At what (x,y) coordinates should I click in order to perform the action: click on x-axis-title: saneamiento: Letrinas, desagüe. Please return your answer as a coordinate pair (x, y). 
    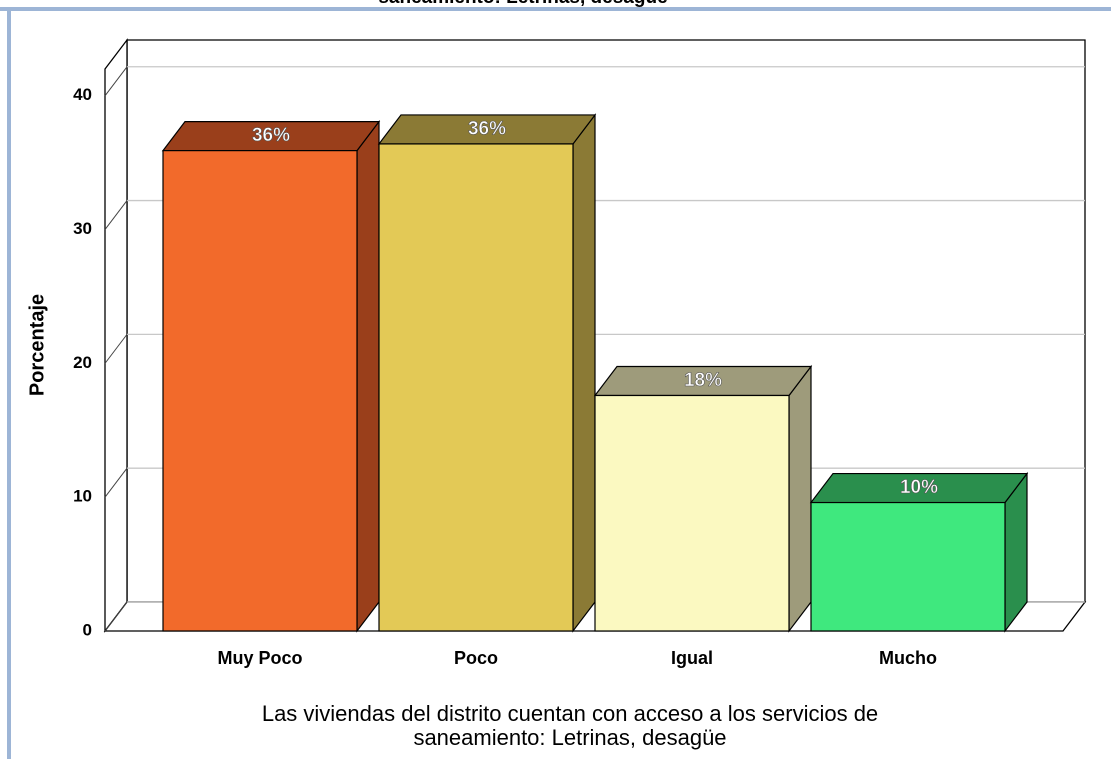
    Looking at the image, I should click on (569, 737).